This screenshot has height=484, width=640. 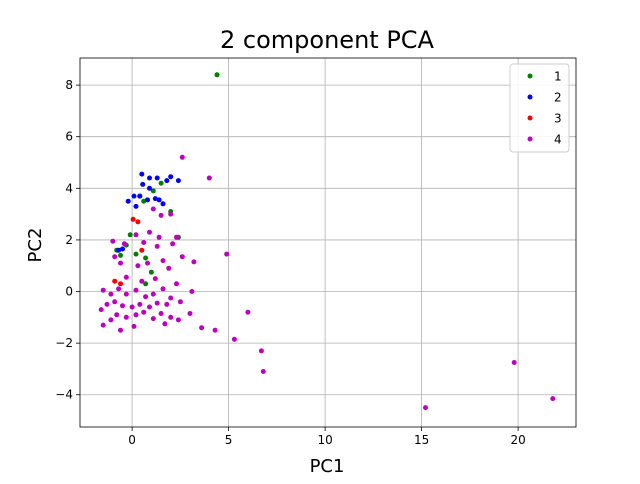 I want to click on legend-label-series-2: 2, so click(x=558, y=98).